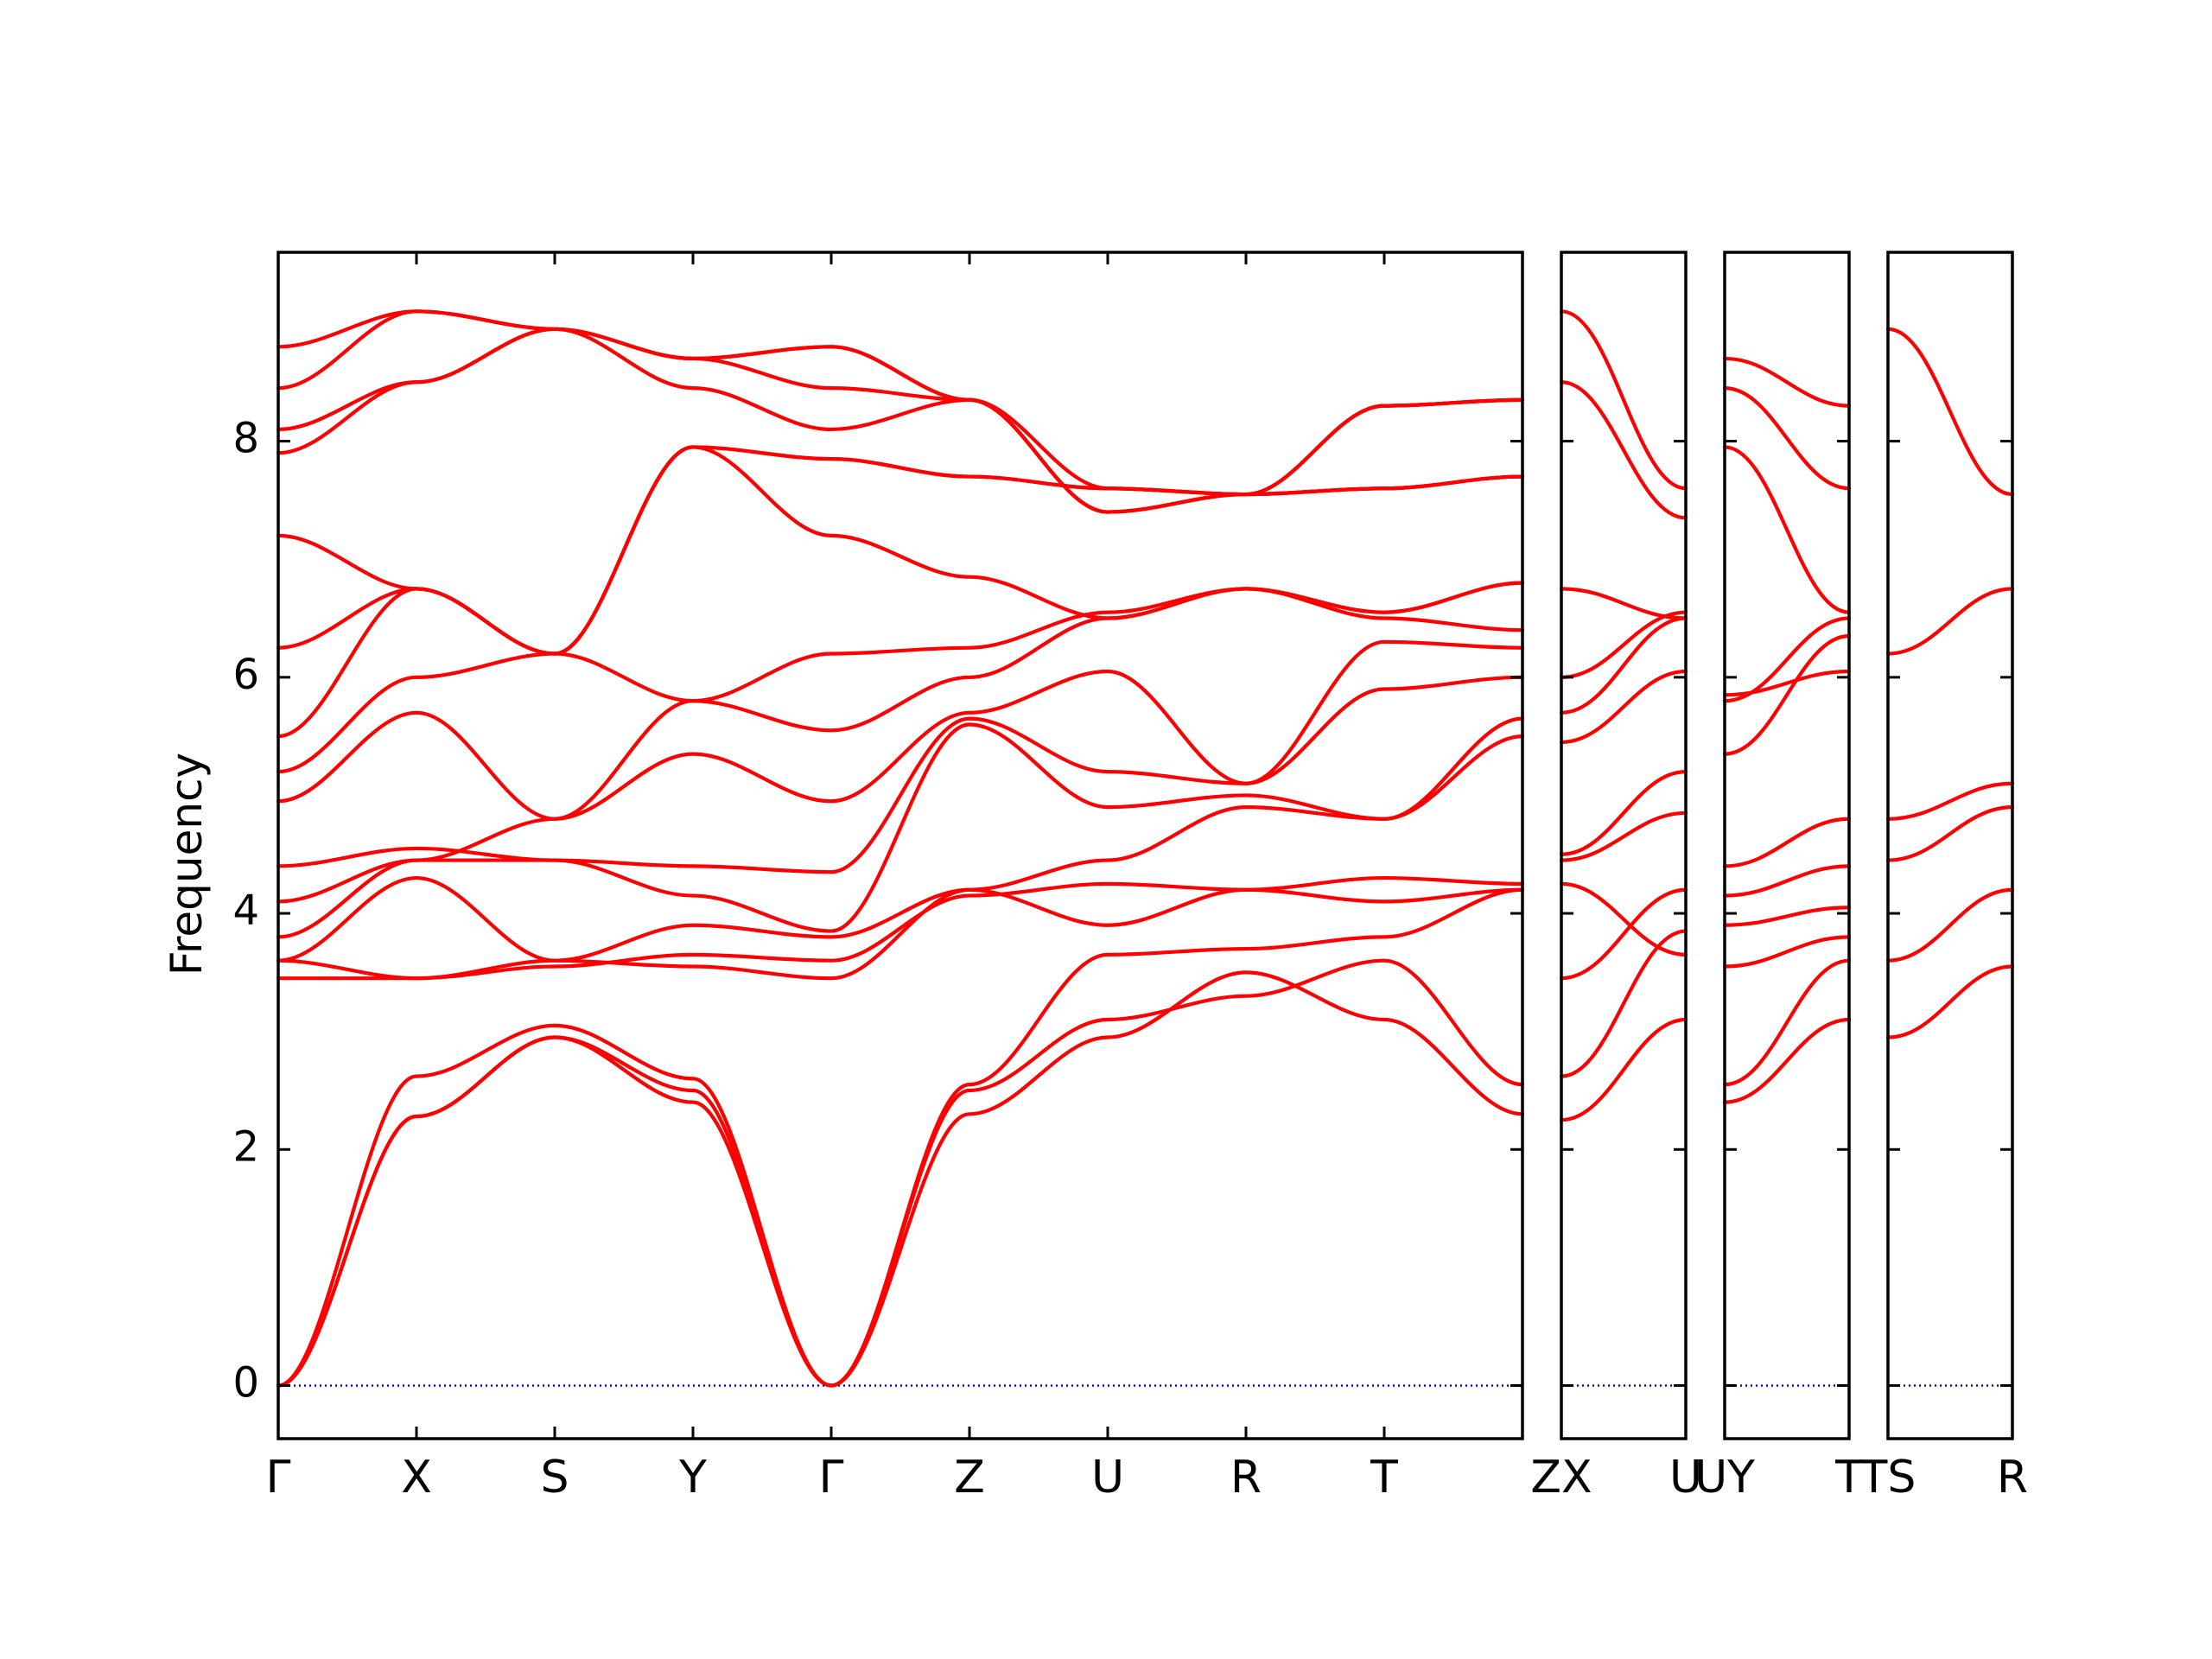 The height and width of the screenshot is (1659, 2212). What do you see at coordinates (1887, 1477) in the screenshot?
I see `x-tick-label: TS` at bounding box center [1887, 1477].